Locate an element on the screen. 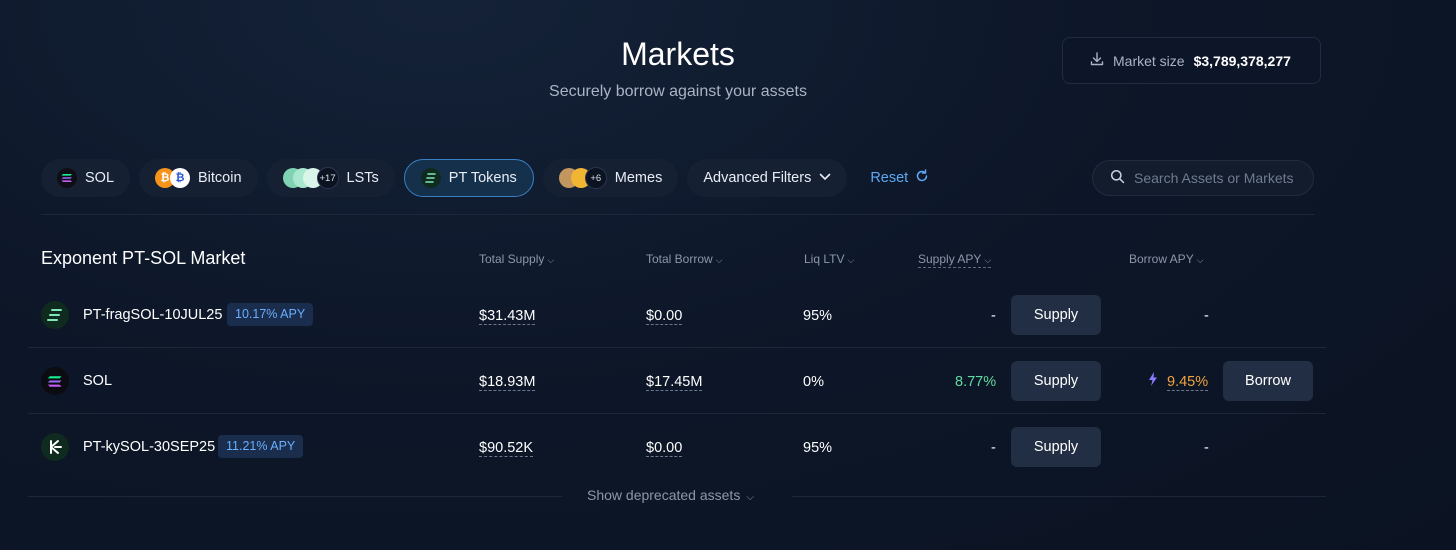 The image size is (1456, 550). search-box is located at coordinates (1203, 178).